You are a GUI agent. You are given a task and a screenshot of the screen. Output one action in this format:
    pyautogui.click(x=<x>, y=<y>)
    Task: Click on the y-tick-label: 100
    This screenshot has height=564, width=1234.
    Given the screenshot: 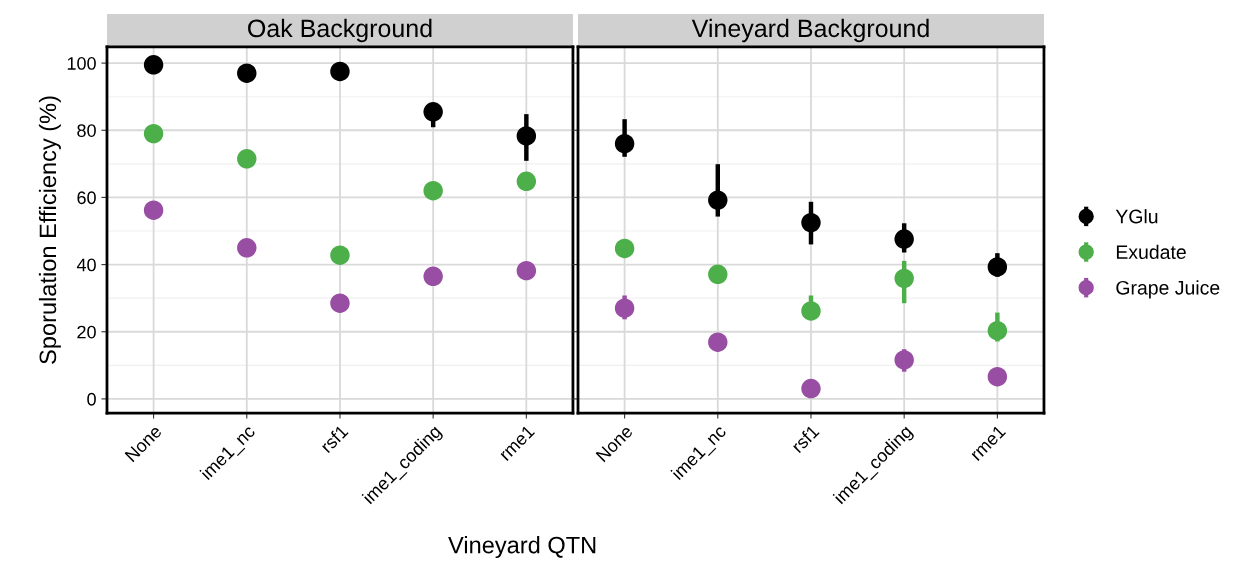 What is the action you would take?
    pyautogui.click(x=81, y=63)
    